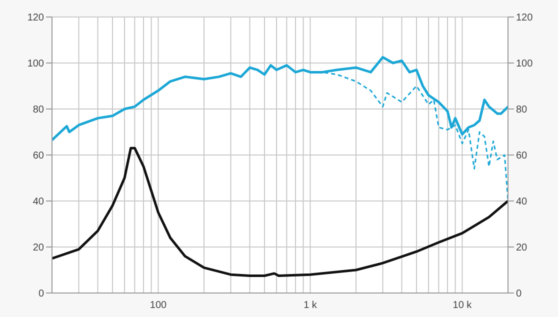  What do you see at coordinates (311, 306) in the screenshot?
I see `x-tick-label: 1 k` at bounding box center [311, 306].